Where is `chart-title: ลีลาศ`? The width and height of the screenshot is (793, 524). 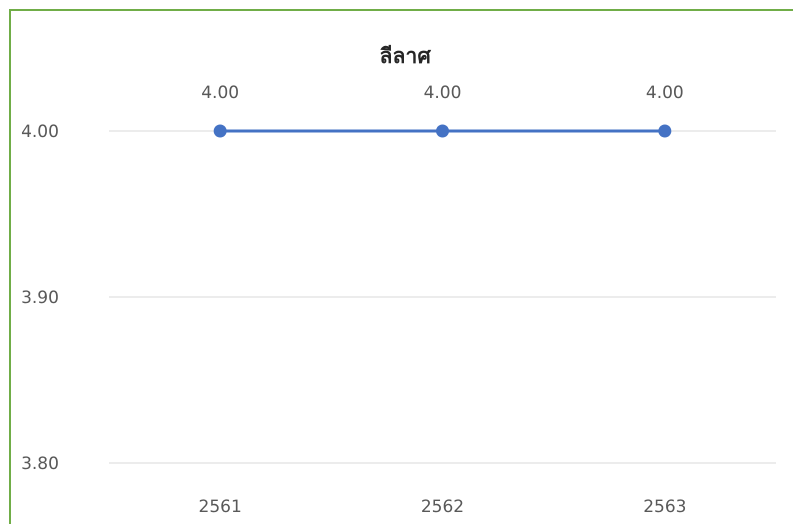 chart-title: ลีลาศ is located at coordinates (406, 56).